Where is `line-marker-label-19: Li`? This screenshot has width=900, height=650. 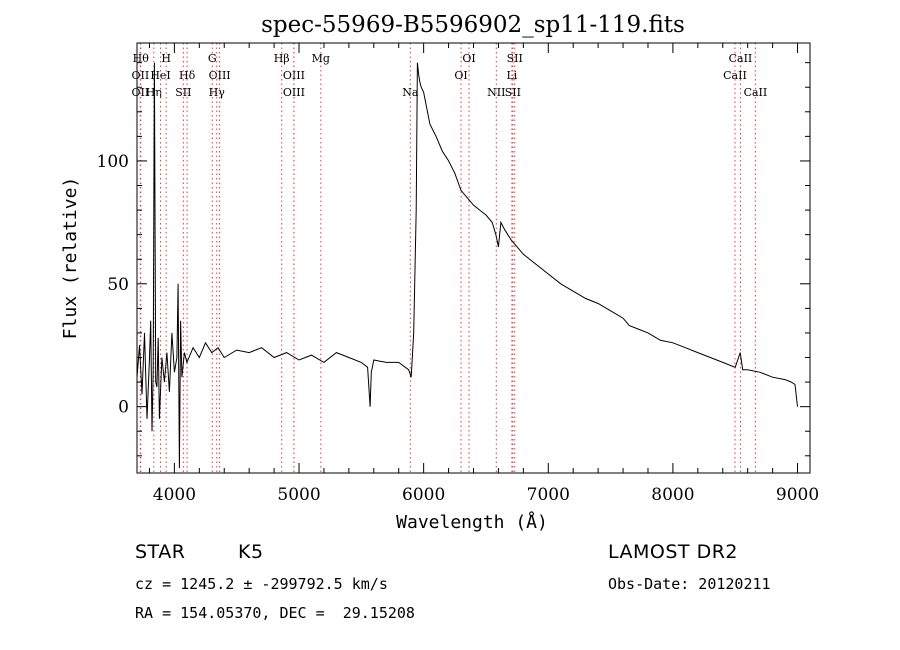
line-marker-label-19: Li is located at coordinates (511, 75).